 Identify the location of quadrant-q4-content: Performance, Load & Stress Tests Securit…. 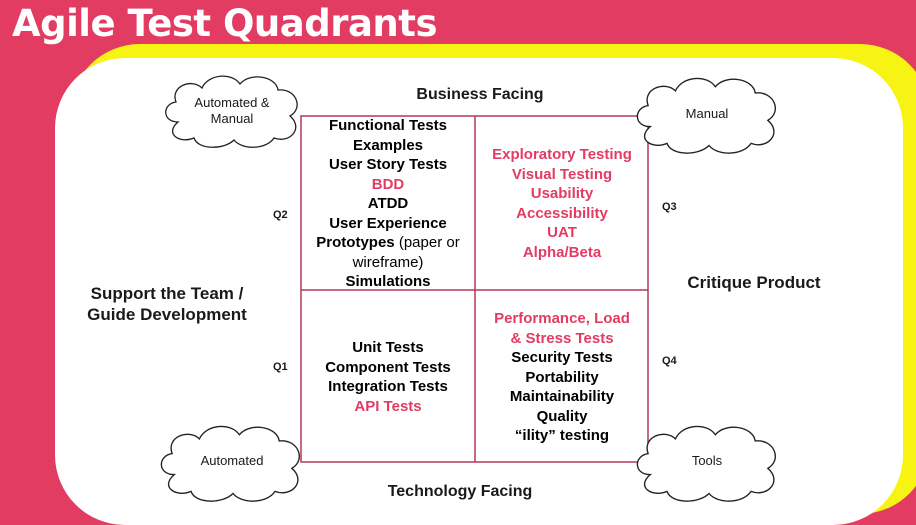
(562, 377).